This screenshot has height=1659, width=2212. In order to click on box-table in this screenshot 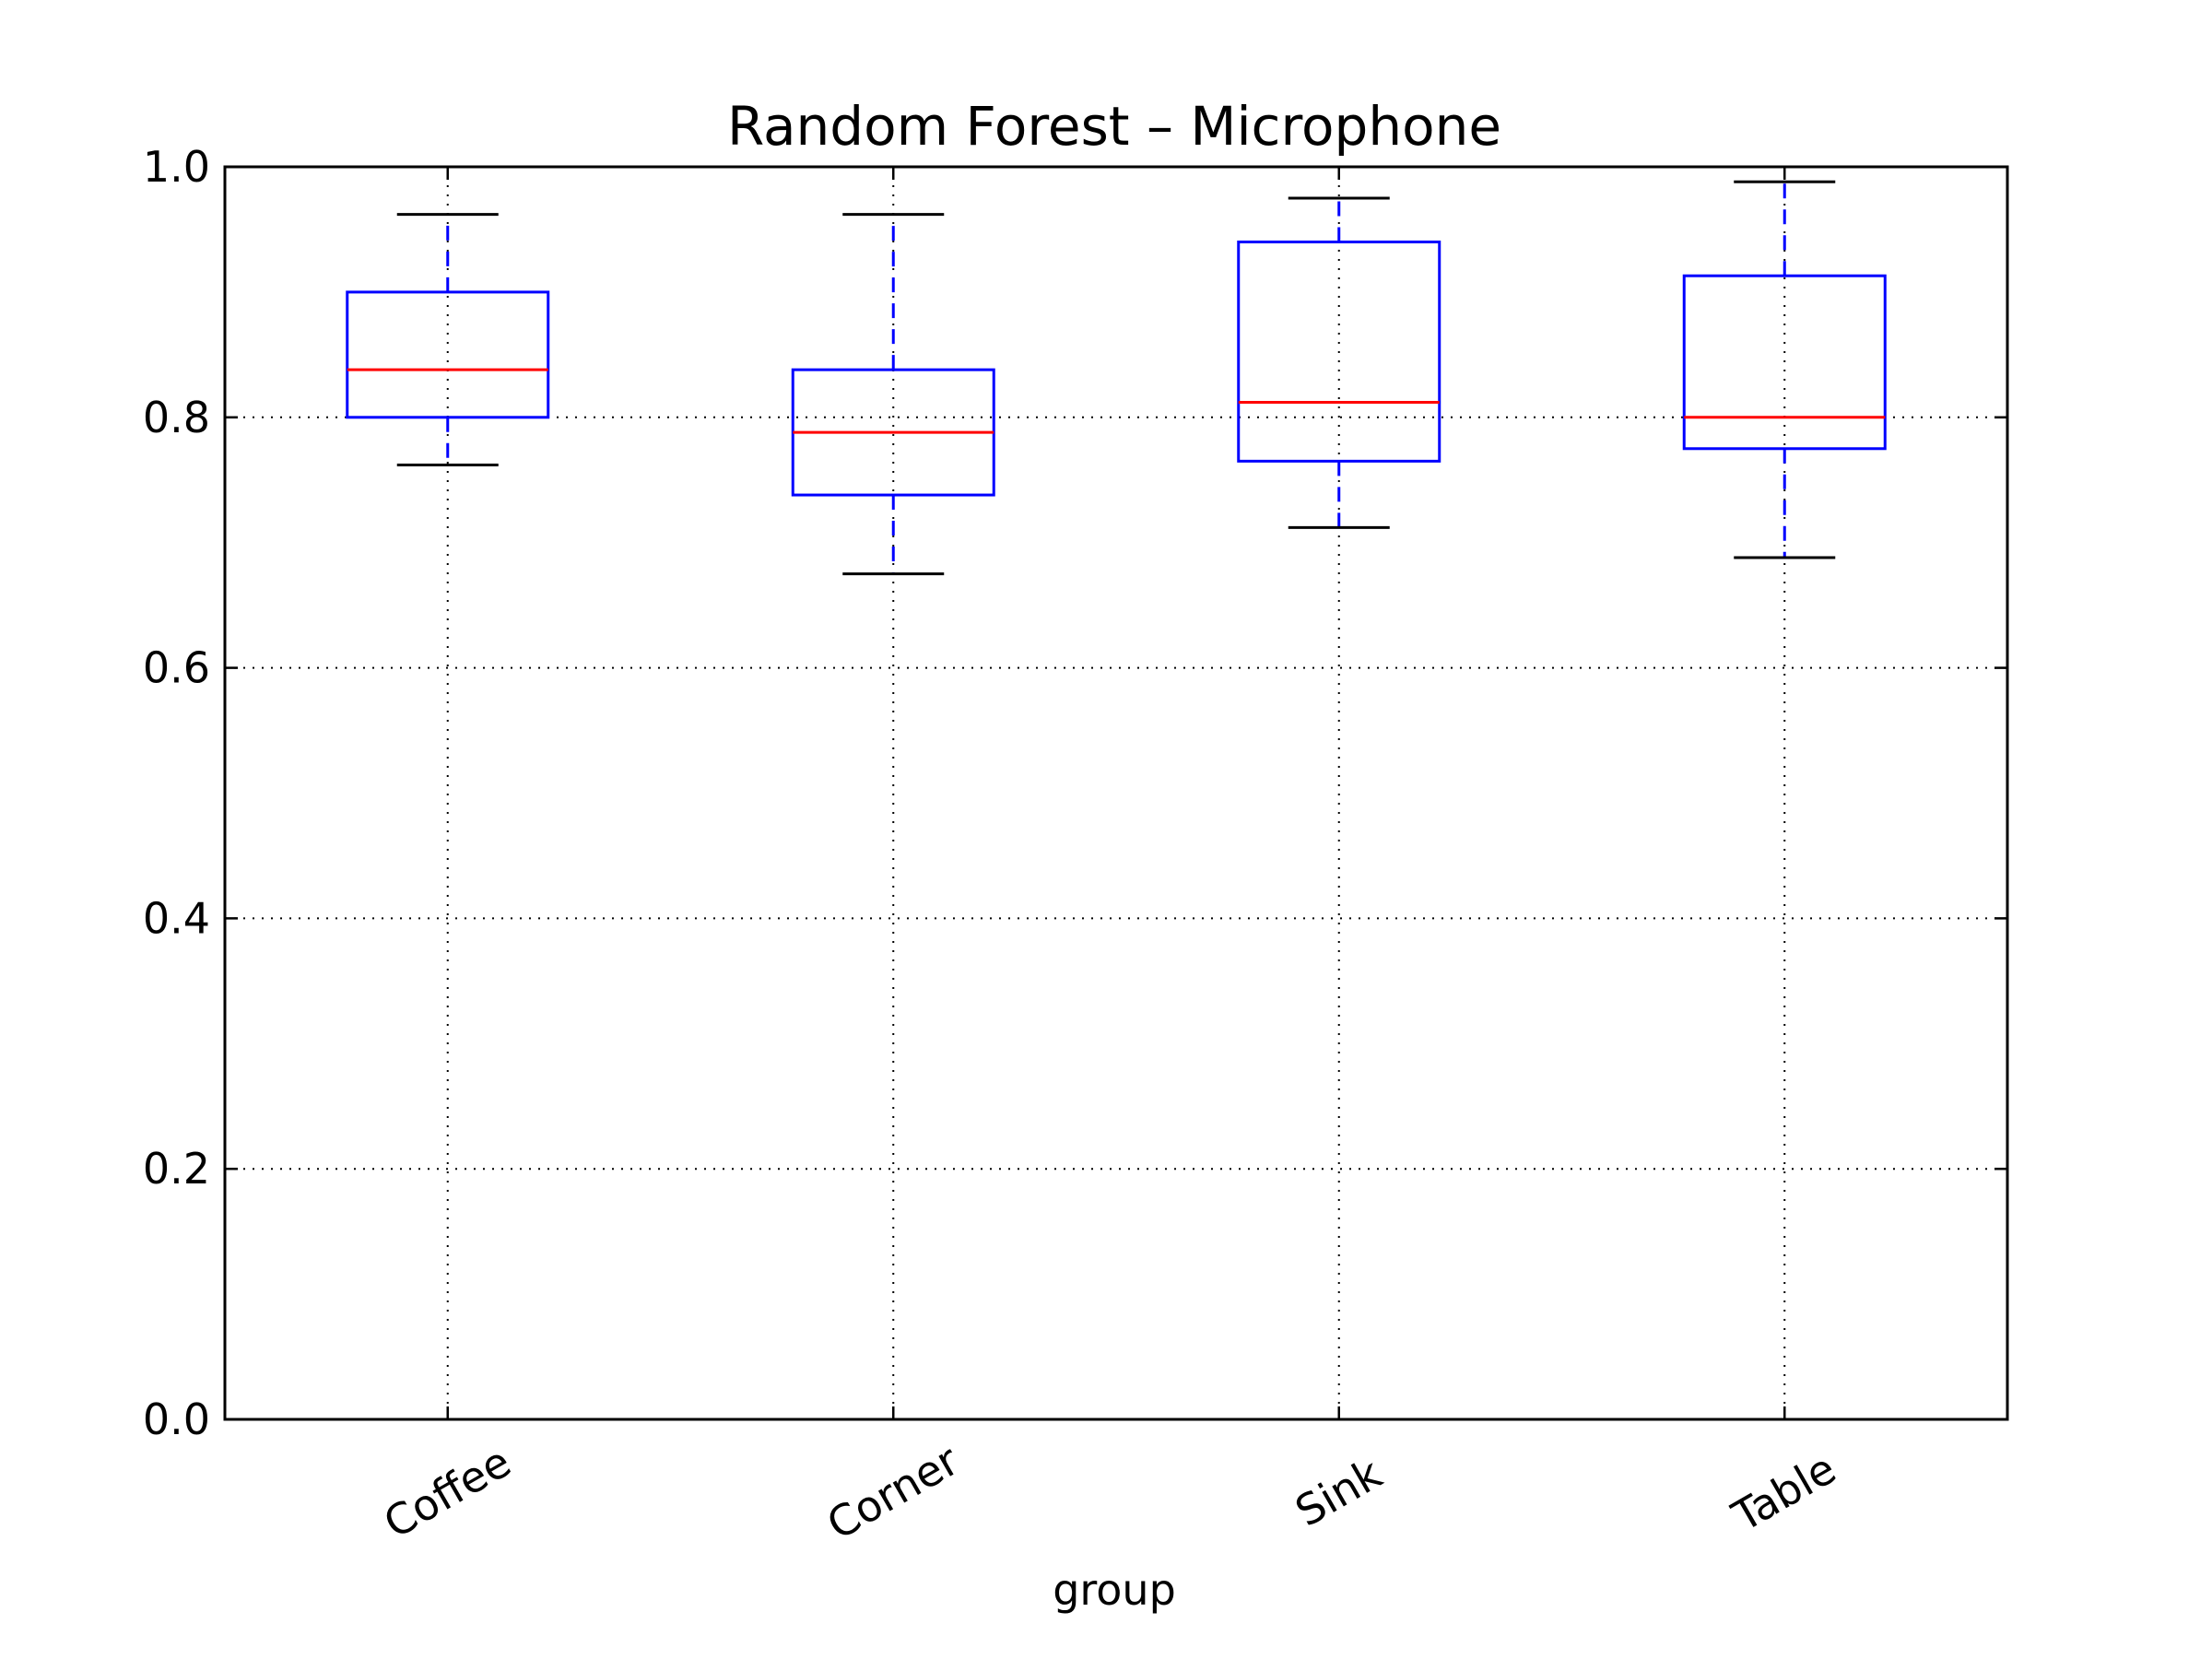, I will do `click(1784, 369)`.